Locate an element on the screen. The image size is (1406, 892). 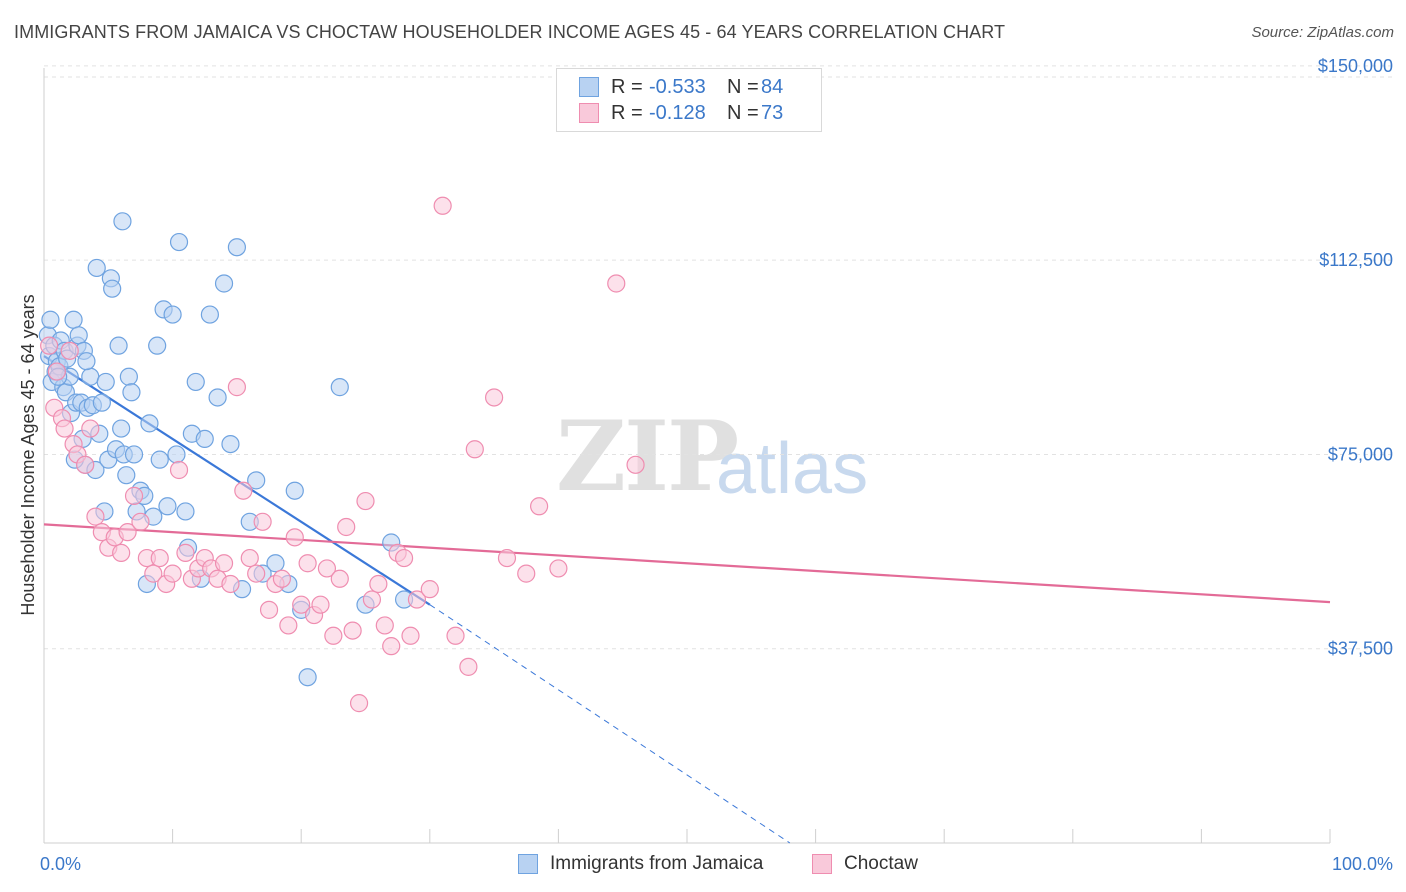
legend-n-label: N = is located at coordinates (743, 86).